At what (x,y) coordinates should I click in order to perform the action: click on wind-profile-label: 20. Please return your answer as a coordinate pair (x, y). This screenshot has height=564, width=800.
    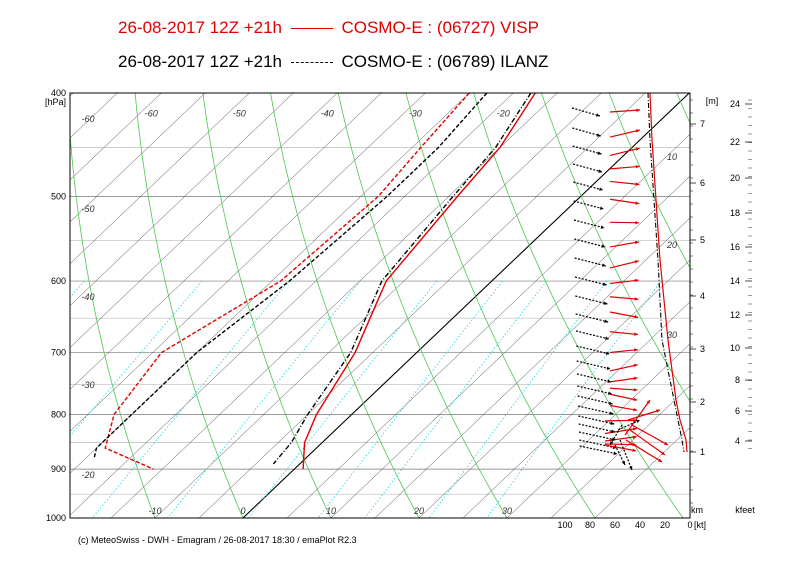
    Looking at the image, I should click on (671, 245).